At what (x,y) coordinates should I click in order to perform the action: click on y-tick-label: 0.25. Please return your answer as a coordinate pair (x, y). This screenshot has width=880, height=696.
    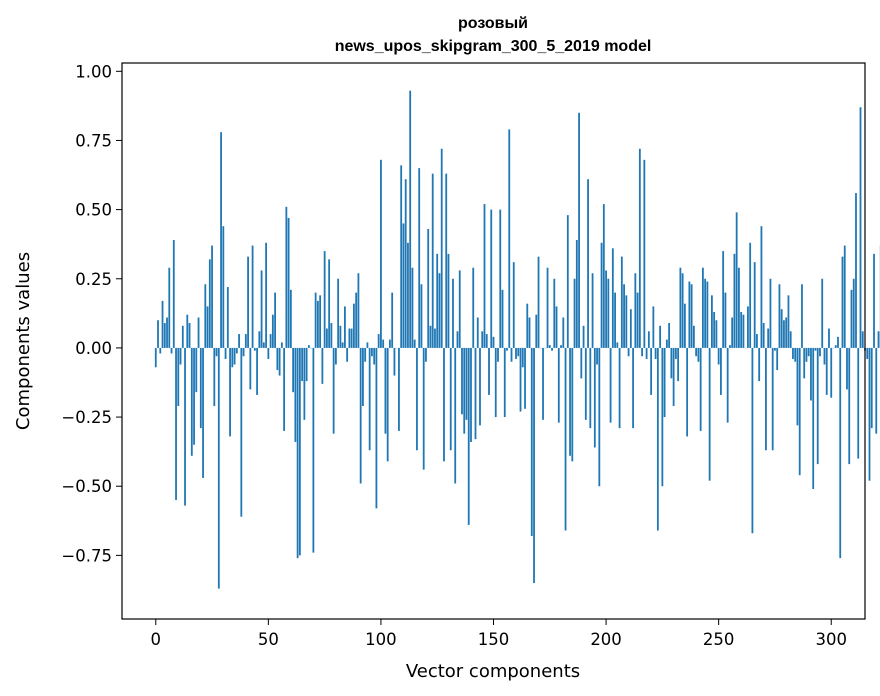
    Looking at the image, I should click on (93, 279).